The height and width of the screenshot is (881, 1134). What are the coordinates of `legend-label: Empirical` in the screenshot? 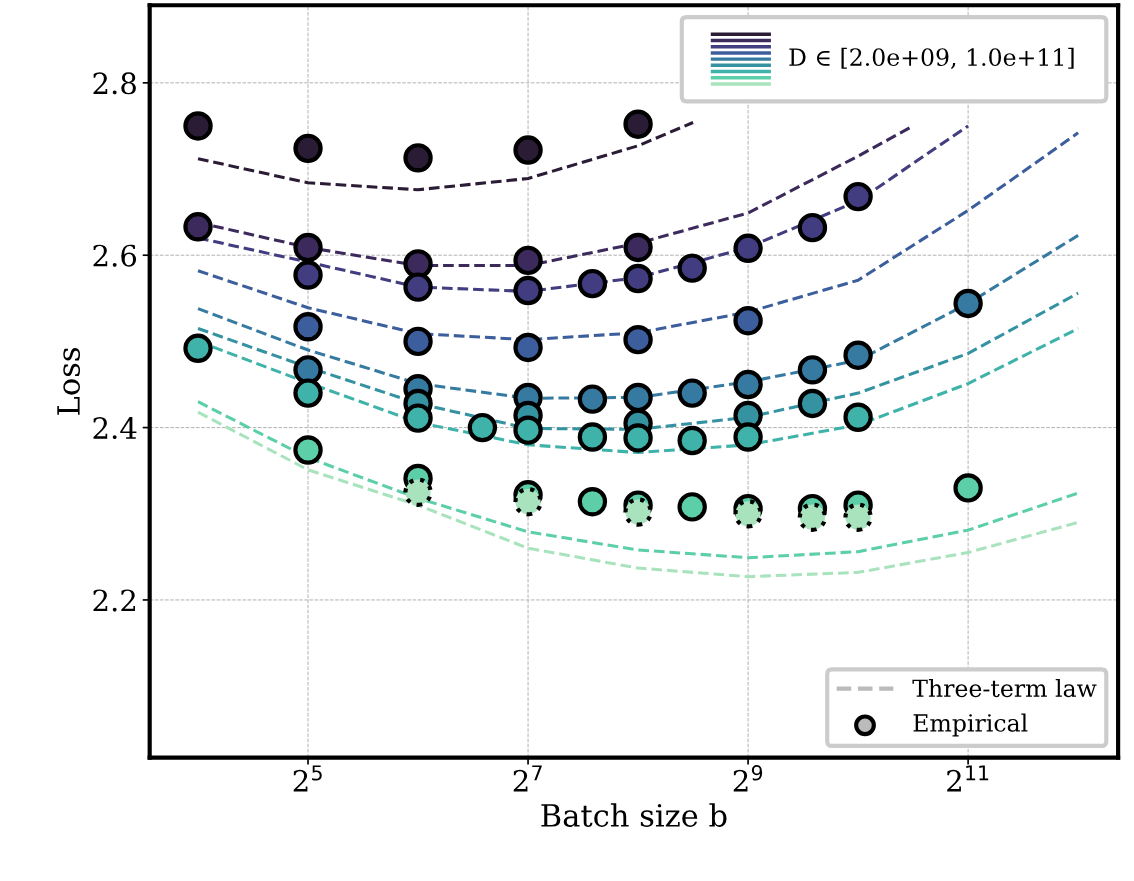 It's located at (970, 725).